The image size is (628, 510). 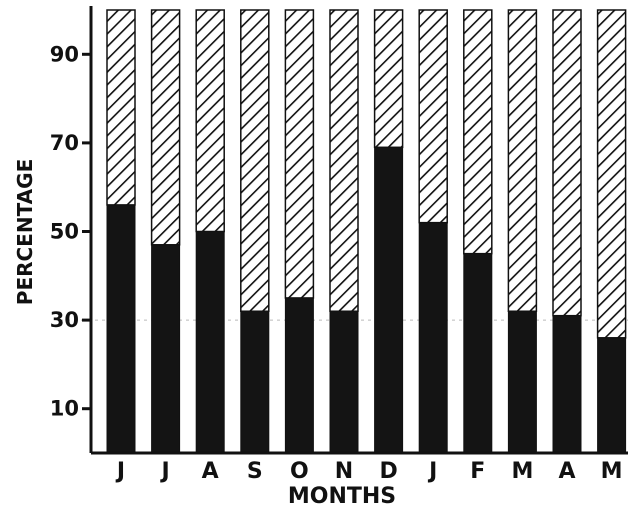 What do you see at coordinates (477, 471) in the screenshot?
I see `x-tick-label: F` at bounding box center [477, 471].